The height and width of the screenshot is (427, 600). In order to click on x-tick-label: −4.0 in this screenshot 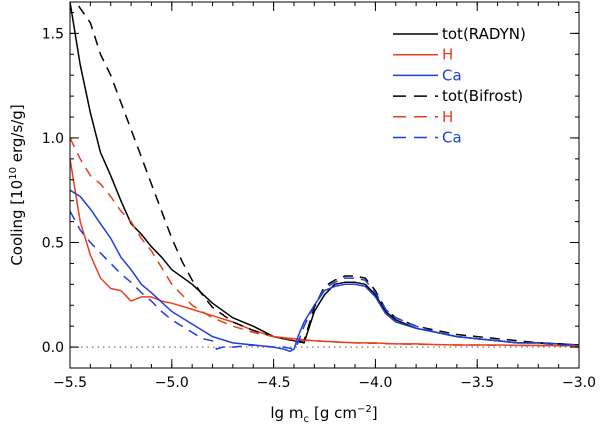, I will do `click(375, 383)`.